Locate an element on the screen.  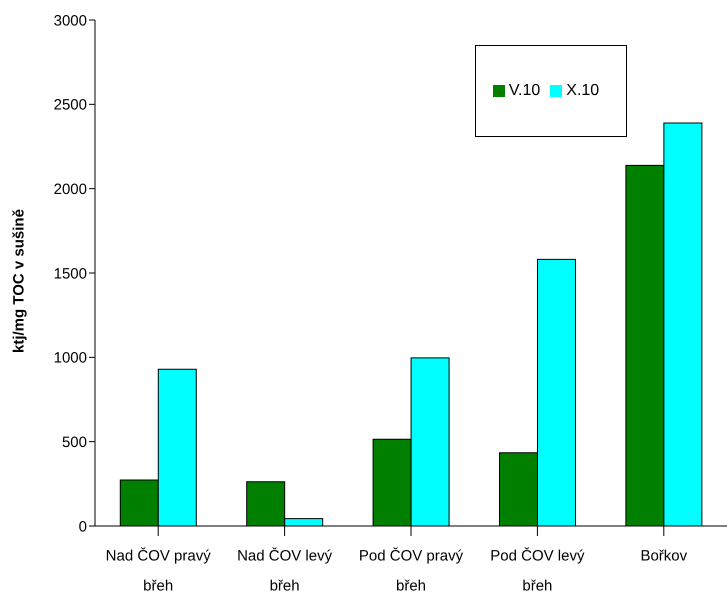
x-tick-label: Pod ČOV pravý břeh is located at coordinates (411, 570).